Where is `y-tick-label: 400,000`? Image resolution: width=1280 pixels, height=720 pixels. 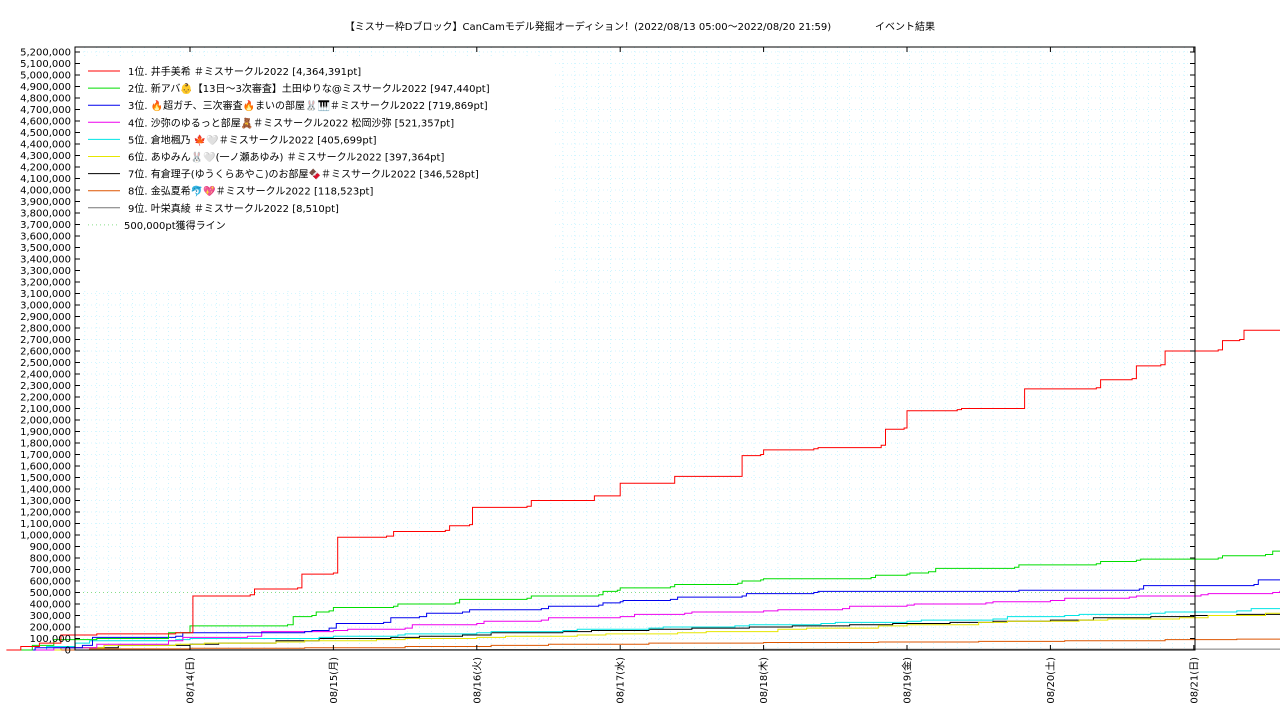 y-tick-label: 400,000 is located at coordinates (50, 605).